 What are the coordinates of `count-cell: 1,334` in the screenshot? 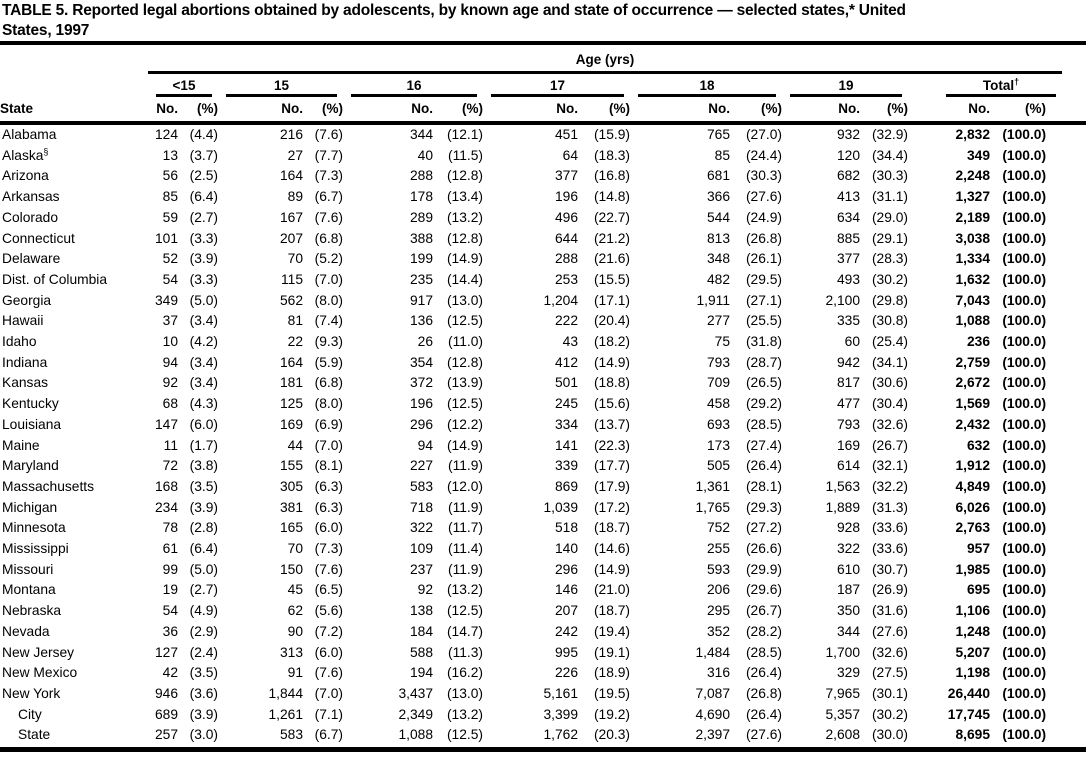 It's located at (972, 259).